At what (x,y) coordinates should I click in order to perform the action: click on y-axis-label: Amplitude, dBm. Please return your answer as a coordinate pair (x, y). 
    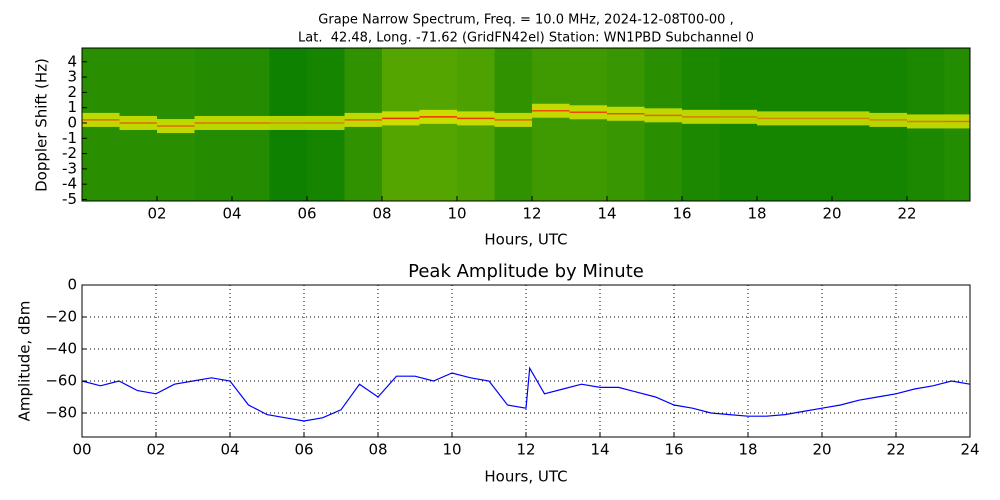
    Looking at the image, I should click on (25, 361).